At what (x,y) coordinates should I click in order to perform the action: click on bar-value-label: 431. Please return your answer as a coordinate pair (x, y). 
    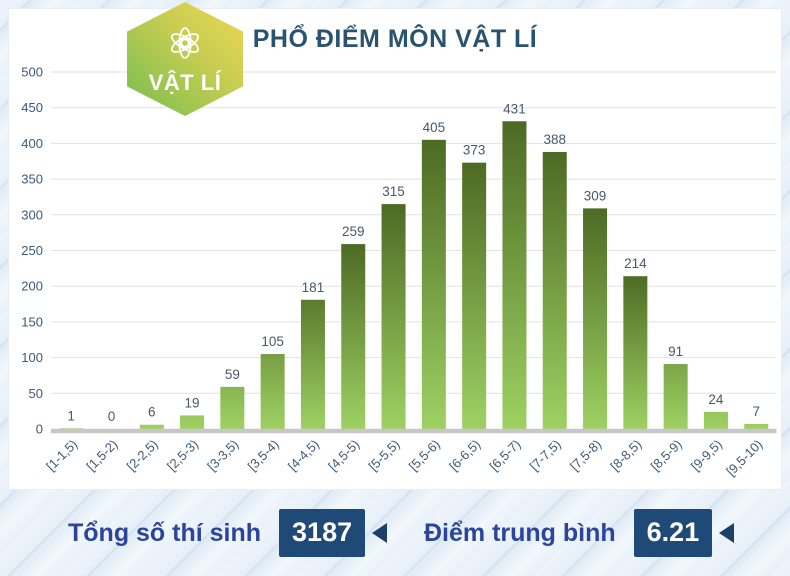
    Looking at the image, I should click on (514, 108).